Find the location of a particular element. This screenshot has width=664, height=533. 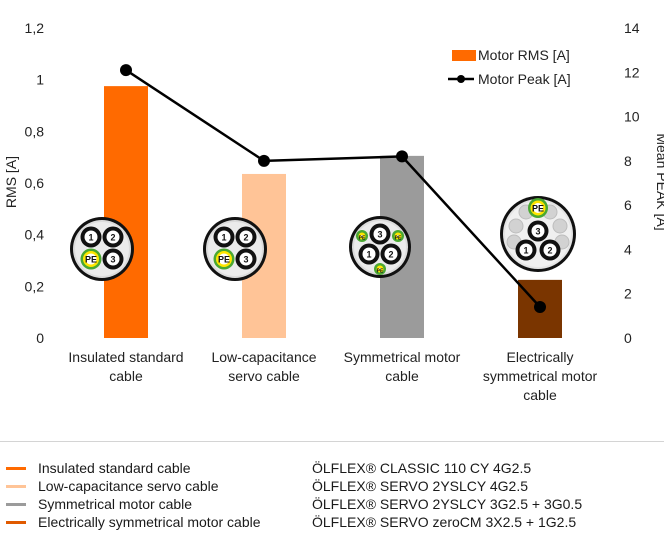

legend: Motor RMS [A] Motor Peak [A] is located at coordinates (509, 67).